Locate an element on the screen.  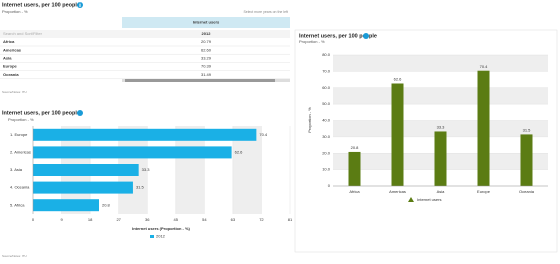
legend-marker is located at coordinates (411, 199).